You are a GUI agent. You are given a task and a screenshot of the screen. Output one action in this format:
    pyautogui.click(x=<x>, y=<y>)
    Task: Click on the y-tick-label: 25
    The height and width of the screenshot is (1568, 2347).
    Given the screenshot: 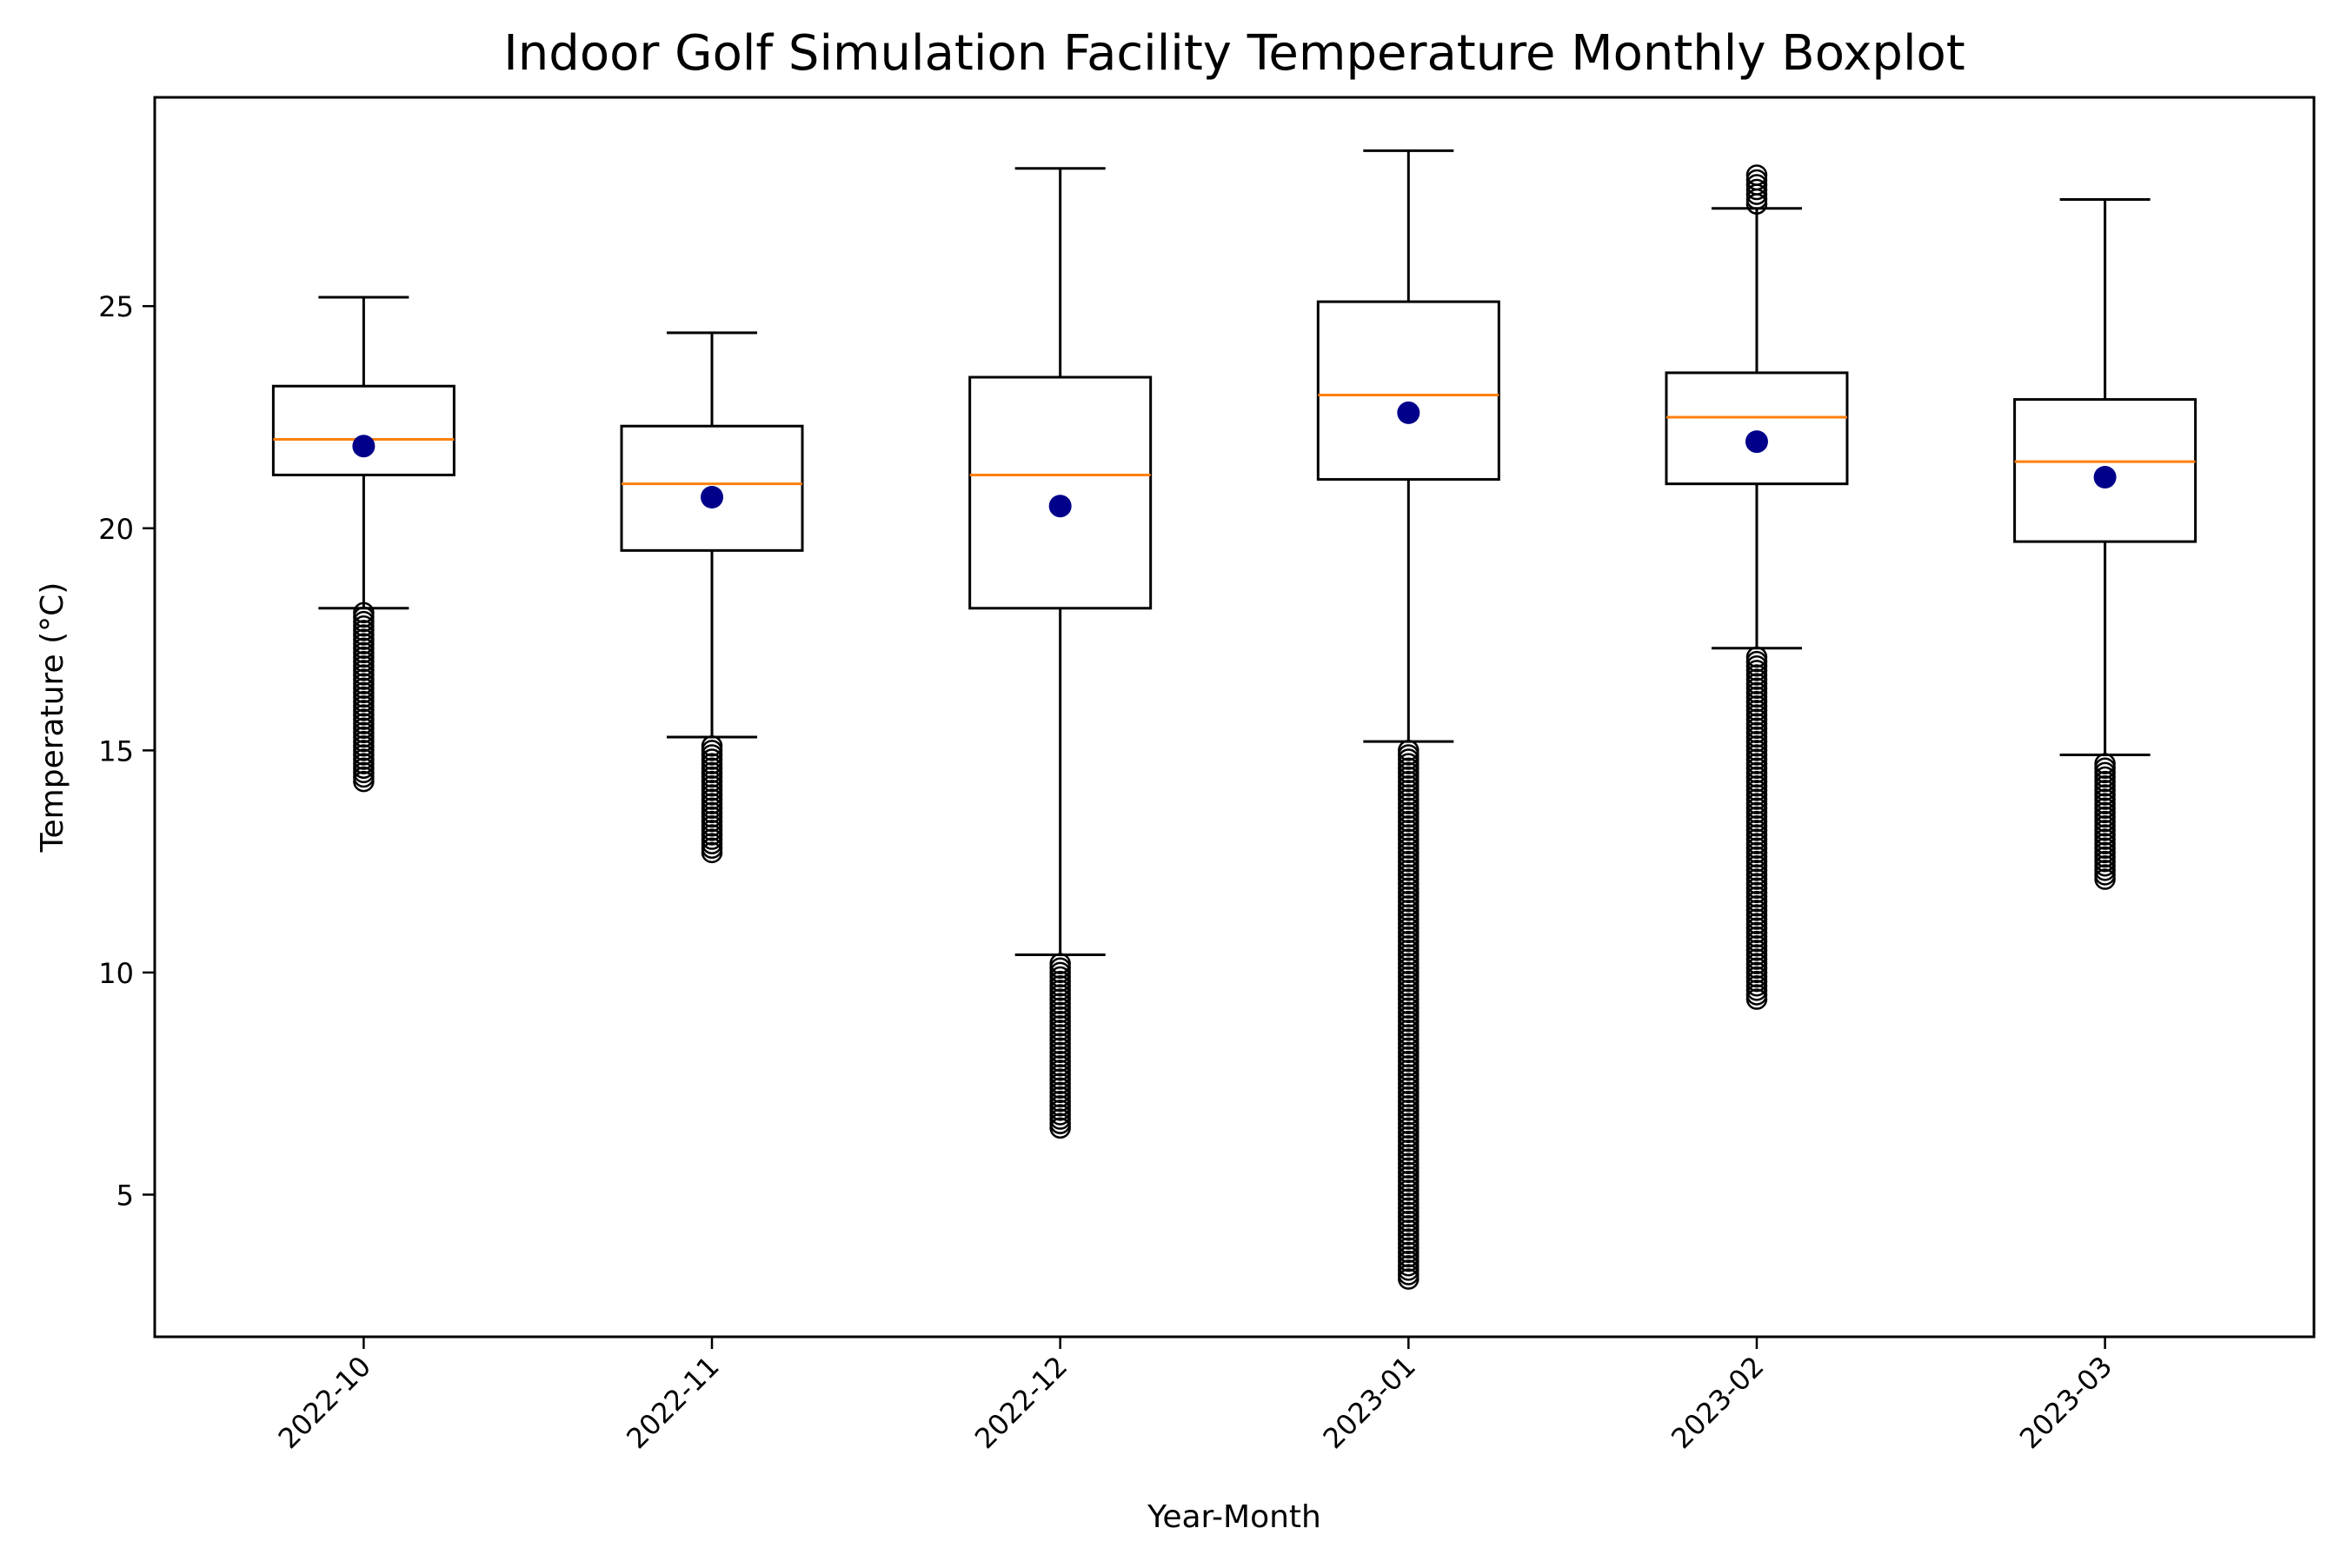 What is the action you would take?
    pyautogui.click(x=116, y=306)
    